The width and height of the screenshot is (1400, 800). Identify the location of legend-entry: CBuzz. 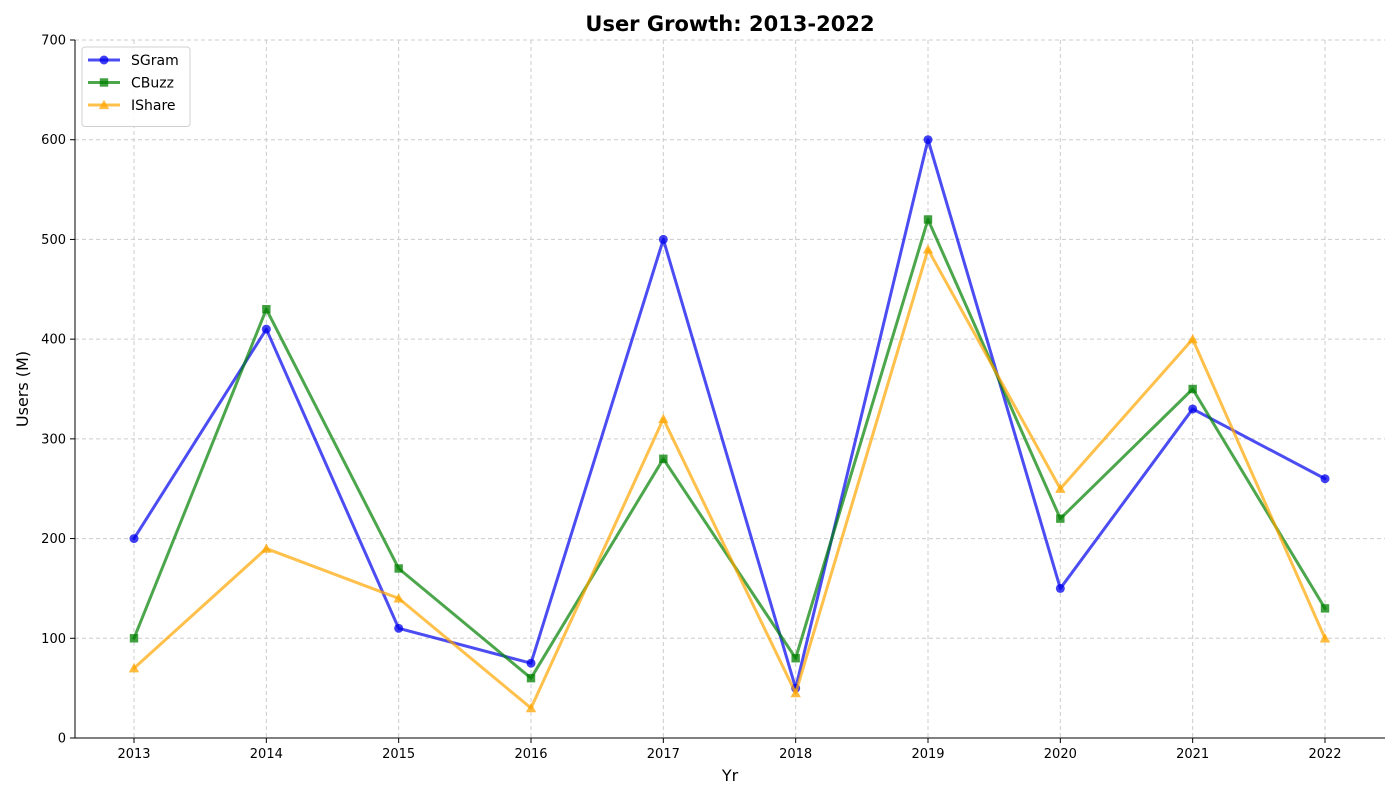
(131, 84).